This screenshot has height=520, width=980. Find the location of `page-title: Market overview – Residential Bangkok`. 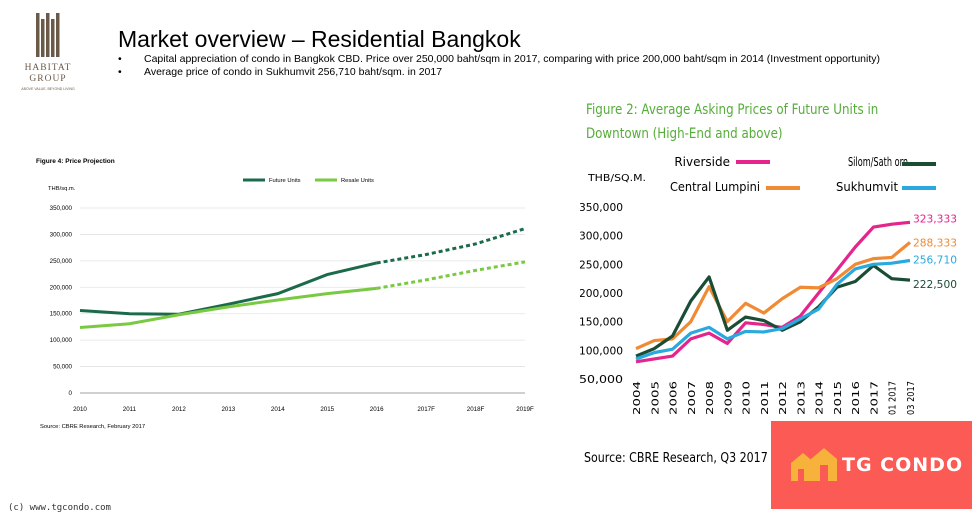

page-title: Market overview – Residential Bangkok is located at coordinates (319, 39).